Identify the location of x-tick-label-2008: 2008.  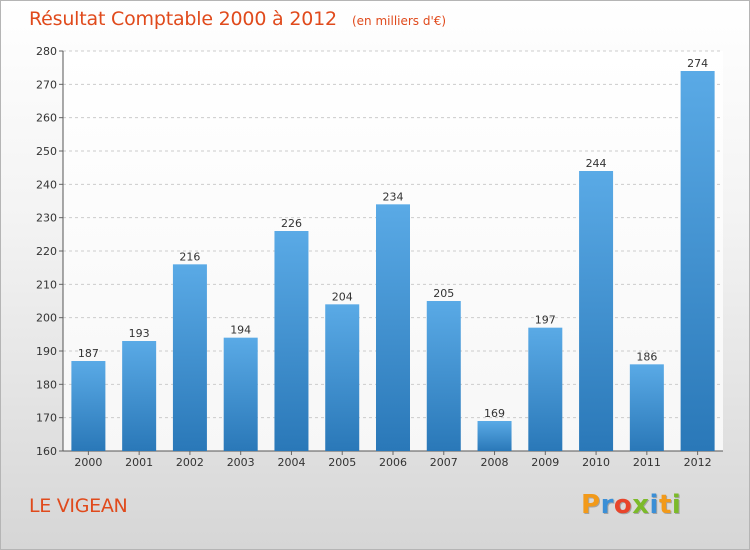
(495, 462).